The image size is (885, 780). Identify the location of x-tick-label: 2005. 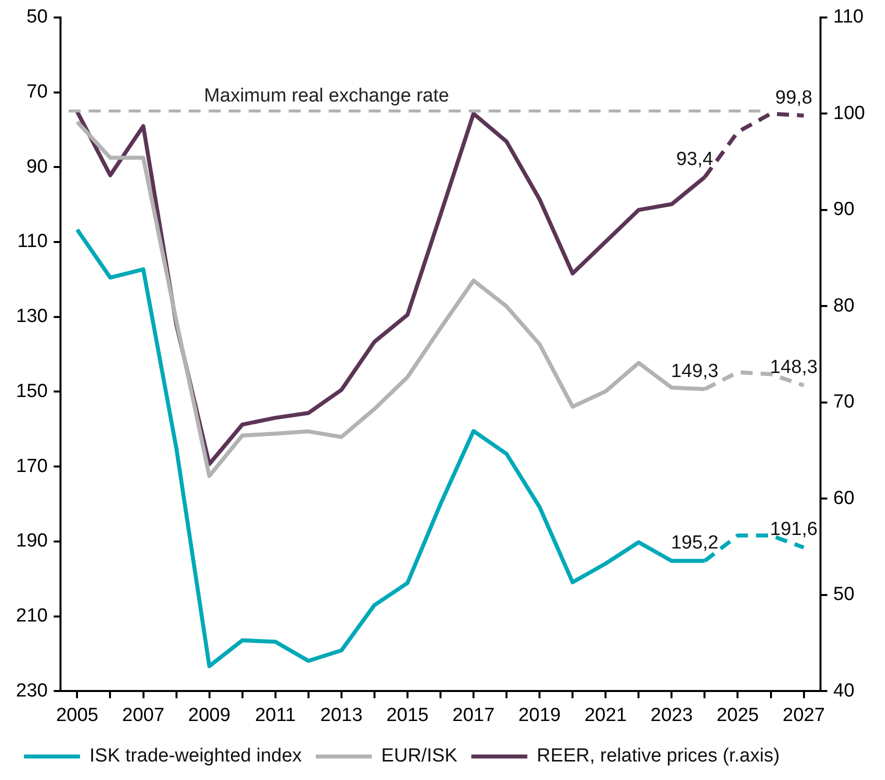
(77, 715).